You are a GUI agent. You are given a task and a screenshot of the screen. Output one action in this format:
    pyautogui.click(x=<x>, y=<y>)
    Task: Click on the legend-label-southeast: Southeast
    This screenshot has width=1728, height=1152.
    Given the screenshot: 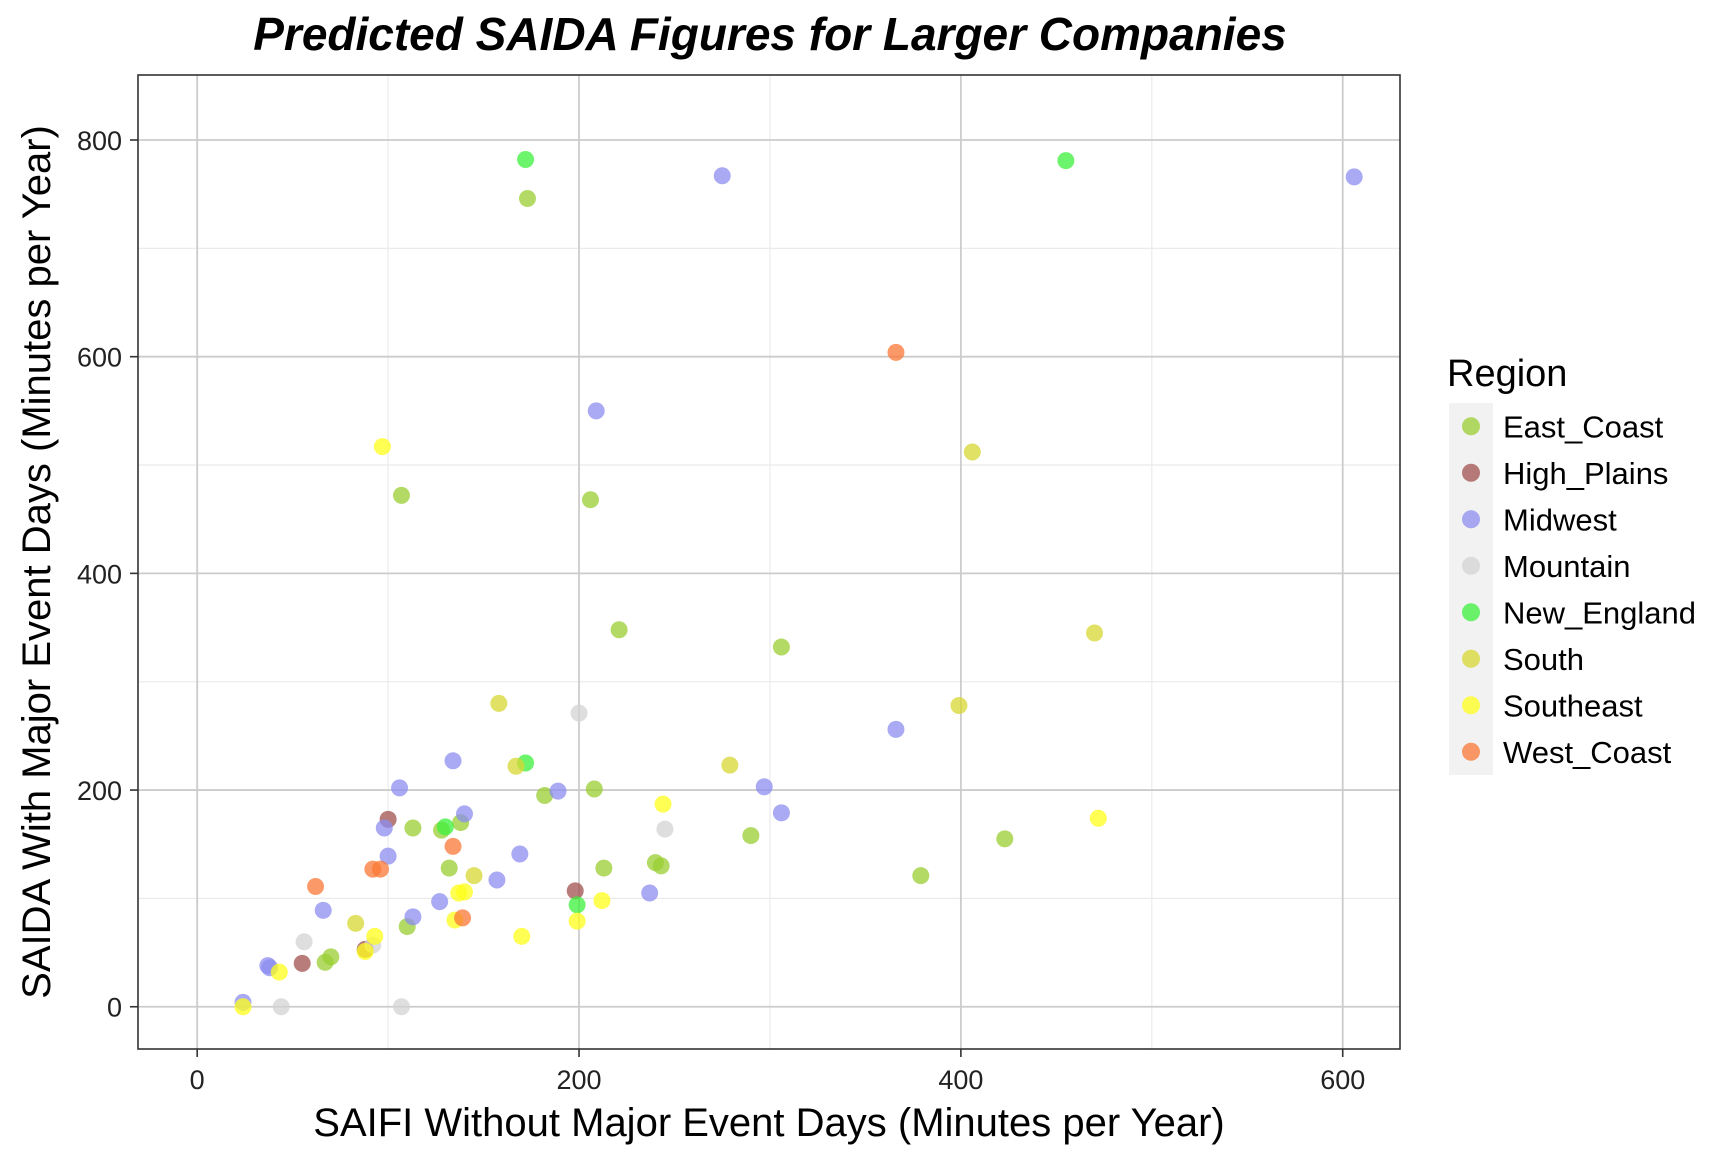 What is the action you would take?
    pyautogui.click(x=1573, y=705)
    